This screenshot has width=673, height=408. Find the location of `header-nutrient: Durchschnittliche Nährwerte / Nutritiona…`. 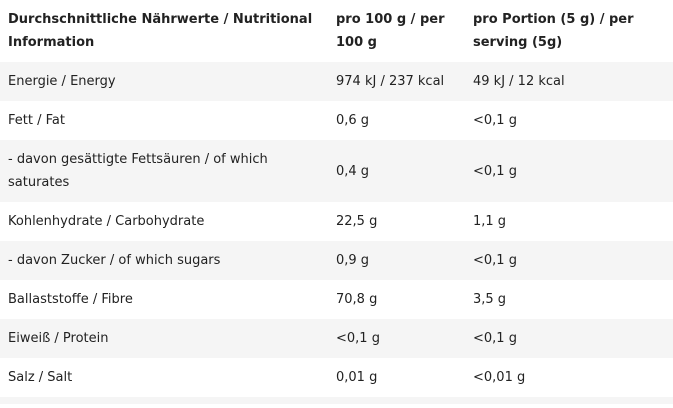

header-nutrient: Durchschnittliche Nährwerte / Nutritiona… is located at coordinates (160, 31).